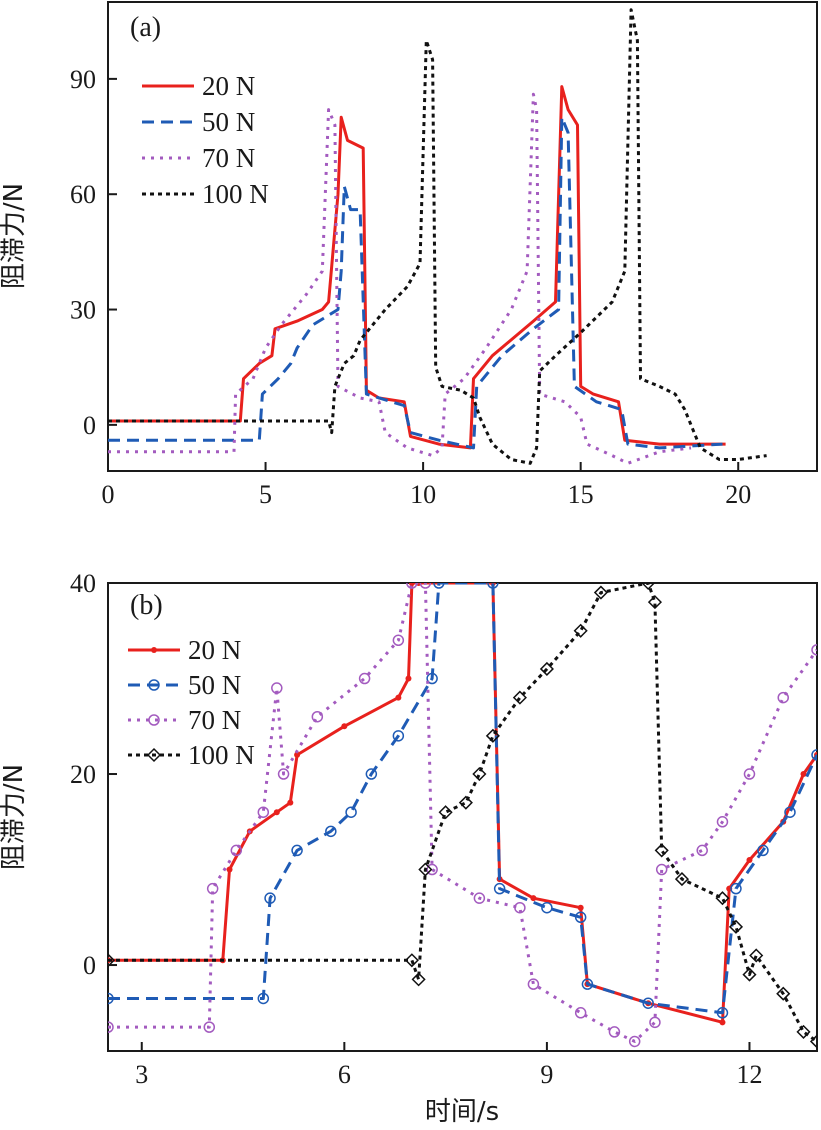 This screenshot has width=821, height=1130. Describe the element at coordinates (228, 158) in the screenshot. I see `panel-a-legend-label-2: 70 N` at that location.